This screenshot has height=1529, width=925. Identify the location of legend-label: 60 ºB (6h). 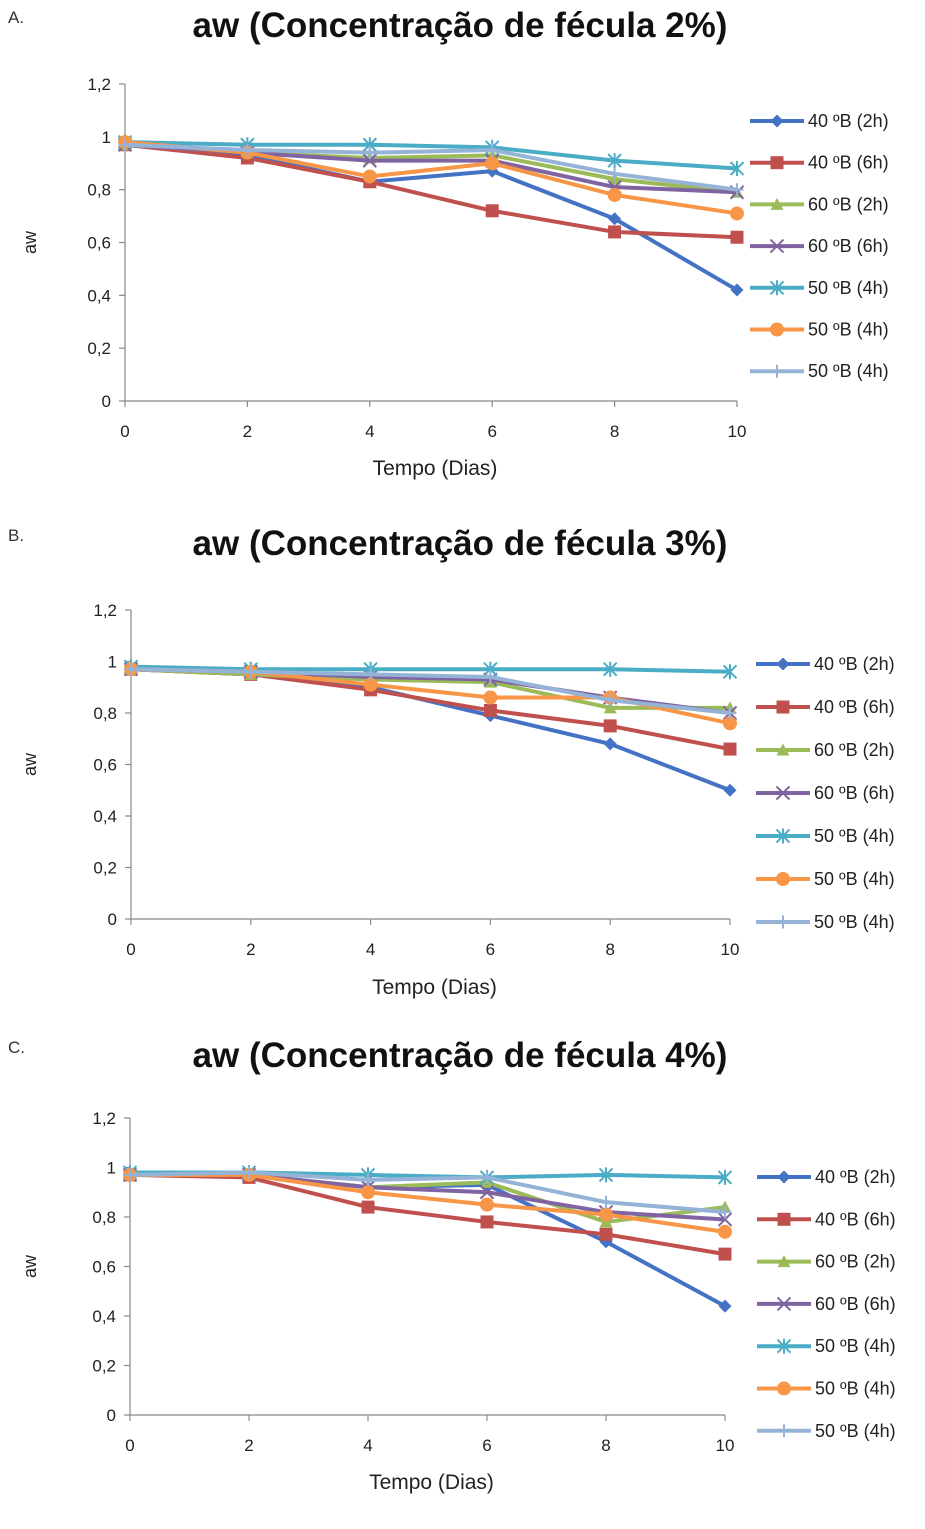
(854, 793).